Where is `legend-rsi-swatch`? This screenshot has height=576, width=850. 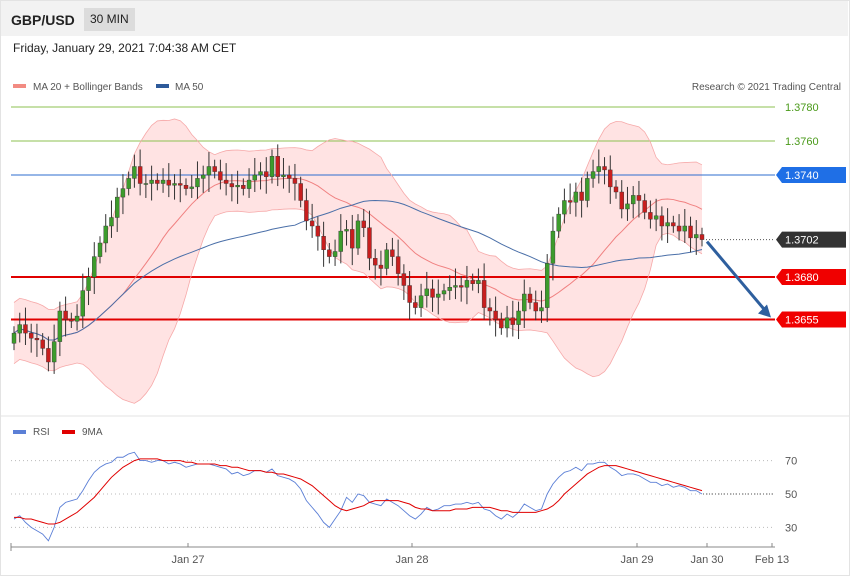 legend-rsi-swatch is located at coordinates (19, 432).